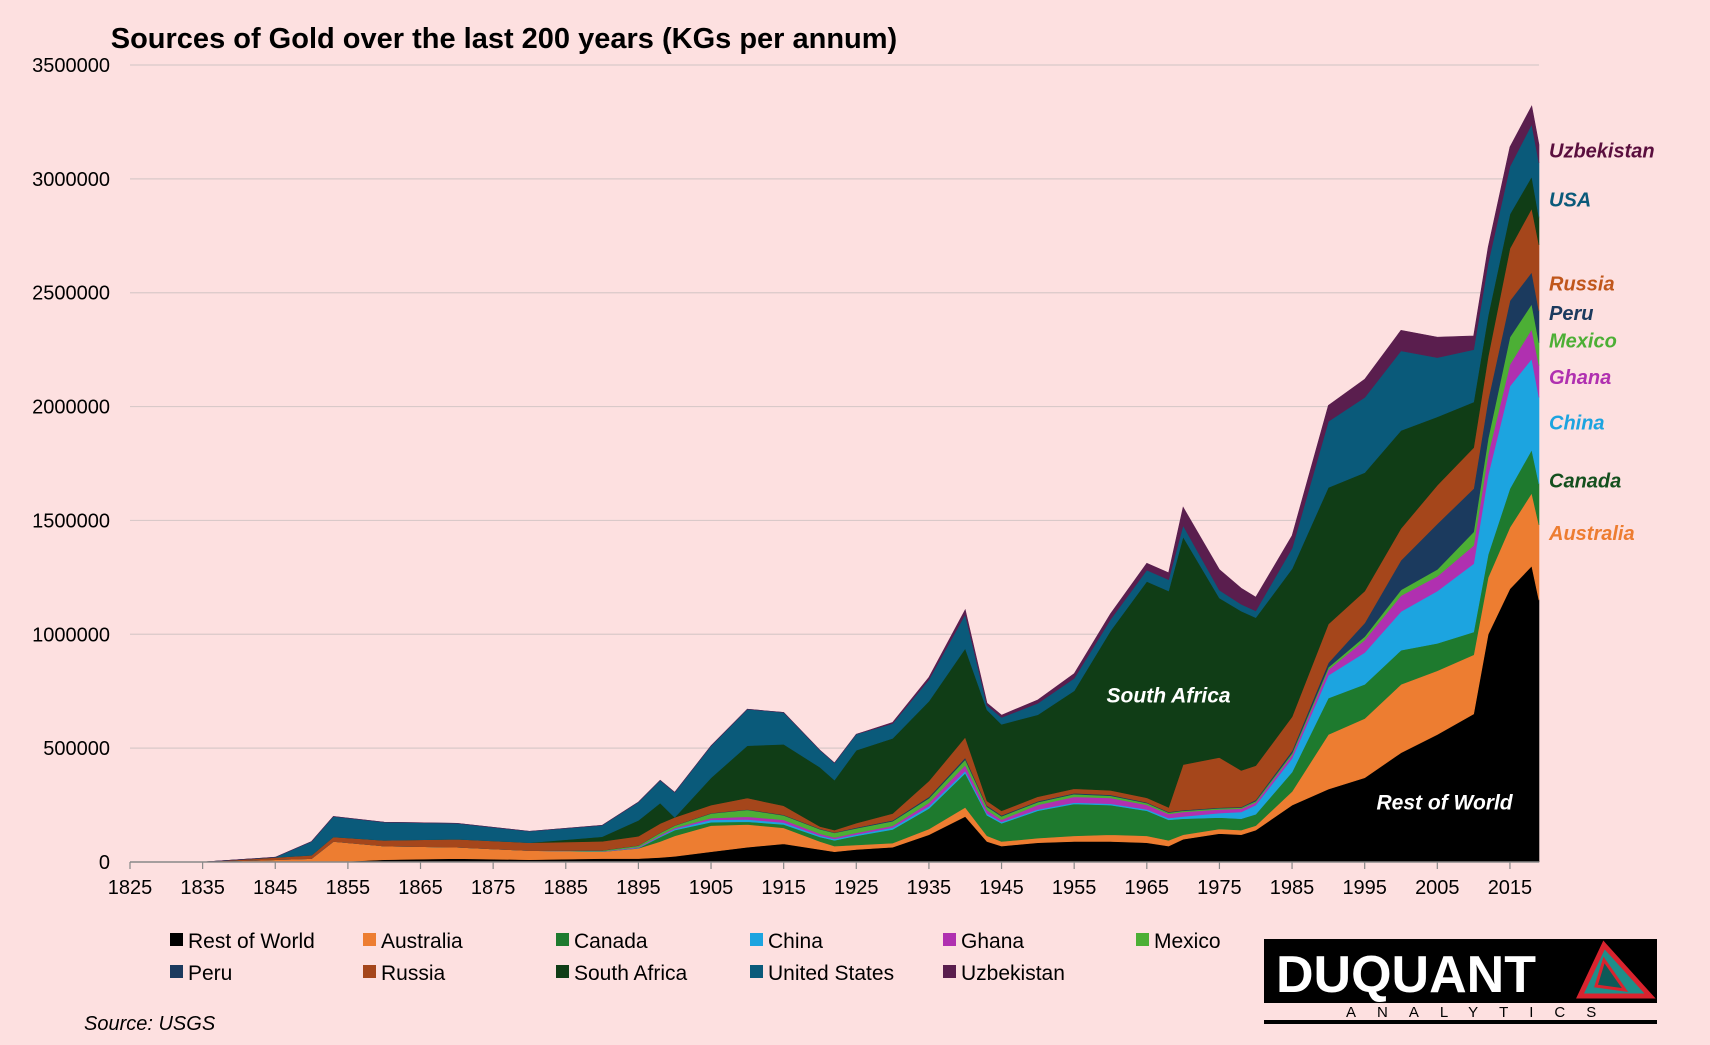 This screenshot has width=1710, height=1045. I want to click on source-note: Source: USGS, so click(150, 1024).